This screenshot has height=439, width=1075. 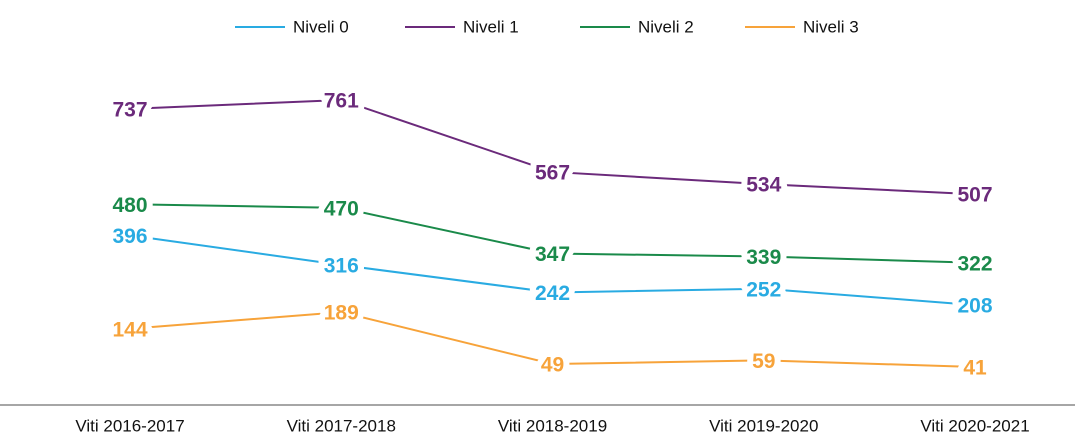 I want to click on legend-label: Niveli 3, so click(x=831, y=26).